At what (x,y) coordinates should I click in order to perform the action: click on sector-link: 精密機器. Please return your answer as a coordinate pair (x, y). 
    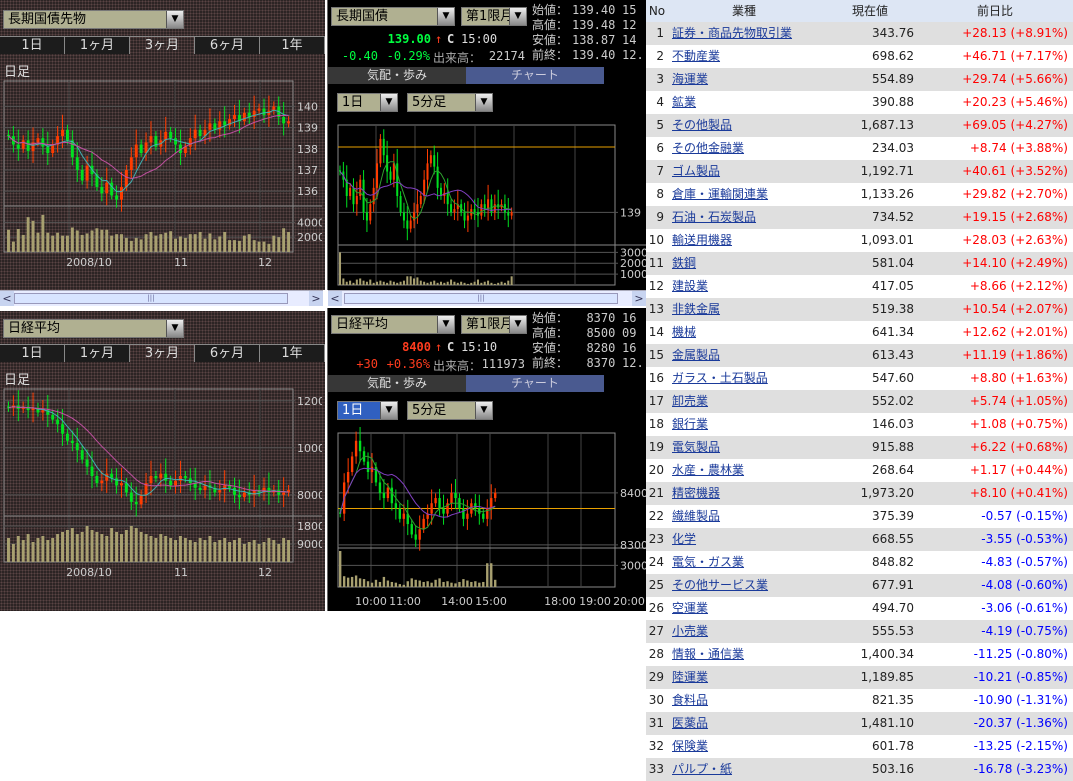
    Looking at the image, I should click on (696, 493).